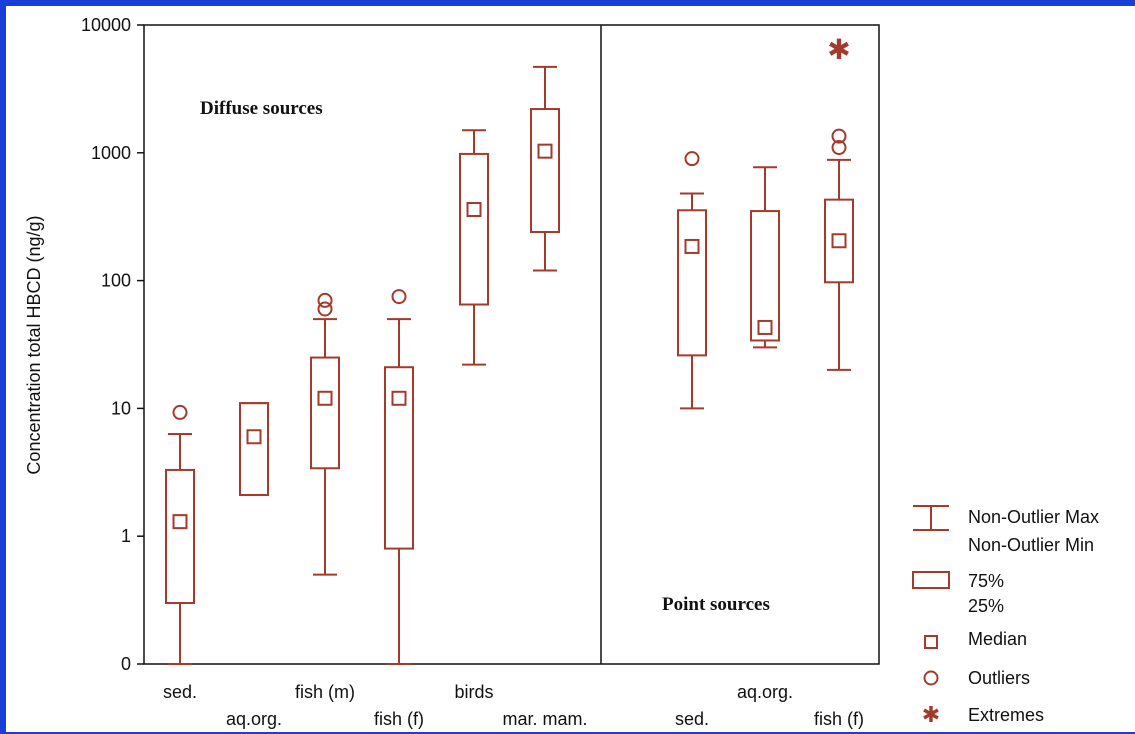 This screenshot has width=1135, height=734. Describe the element at coordinates (34, 344) in the screenshot. I see `y-axis-label: Concentration total HBCD (ng/g)` at that location.